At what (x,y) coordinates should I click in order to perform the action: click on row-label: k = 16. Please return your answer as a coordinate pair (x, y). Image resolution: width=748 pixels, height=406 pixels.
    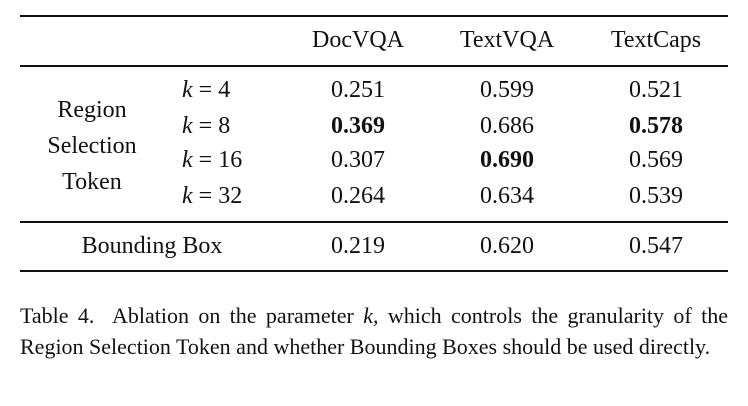
    Looking at the image, I should click on (212, 160).